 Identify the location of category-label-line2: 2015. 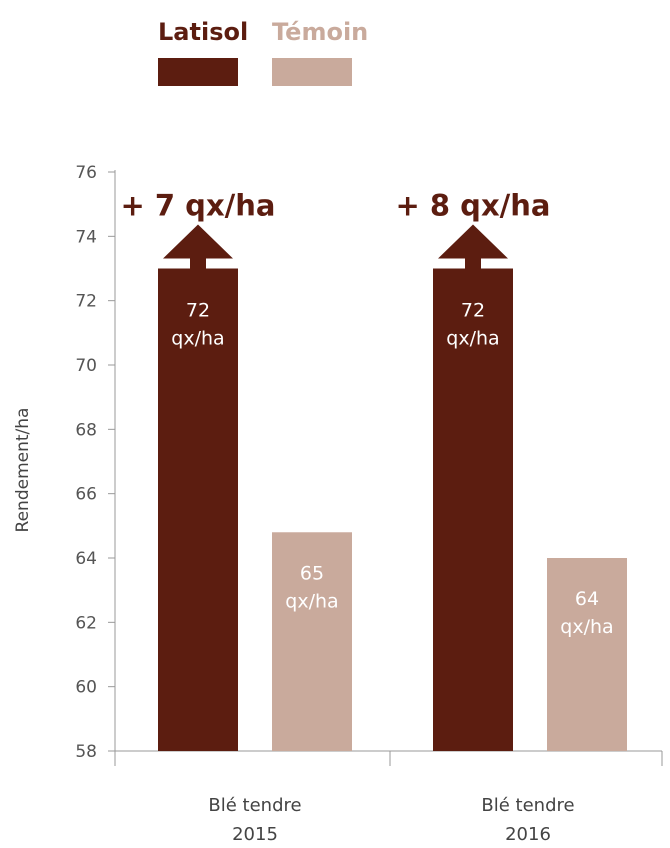
(255, 834).